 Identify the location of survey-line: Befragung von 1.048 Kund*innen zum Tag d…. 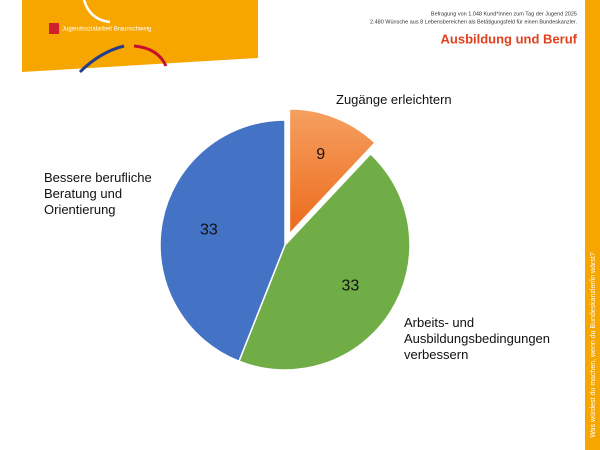
(504, 14).